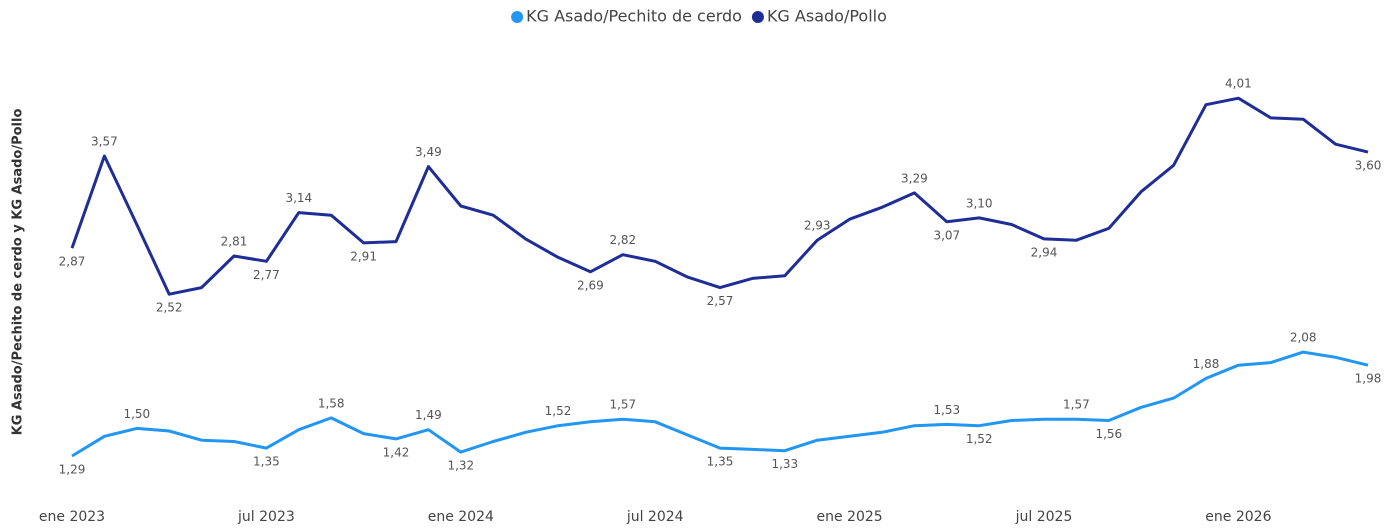 This screenshot has height=530, width=1398. What do you see at coordinates (590, 285) in the screenshot?
I see `data-label: 2,69` at bounding box center [590, 285].